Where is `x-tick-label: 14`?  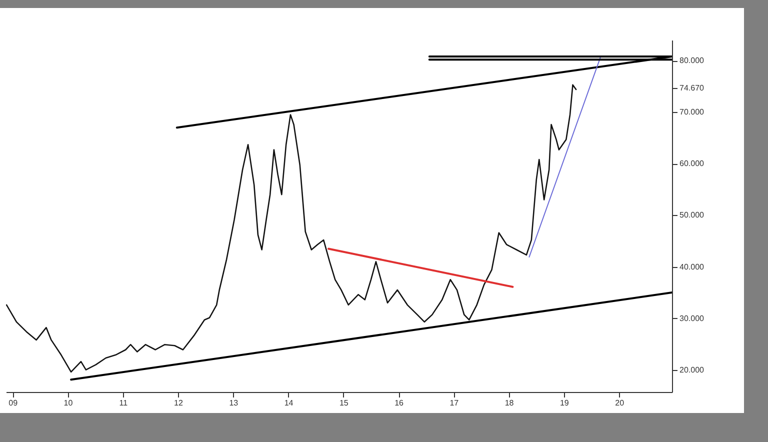
x-tick-label: 14 is located at coordinates (289, 403).